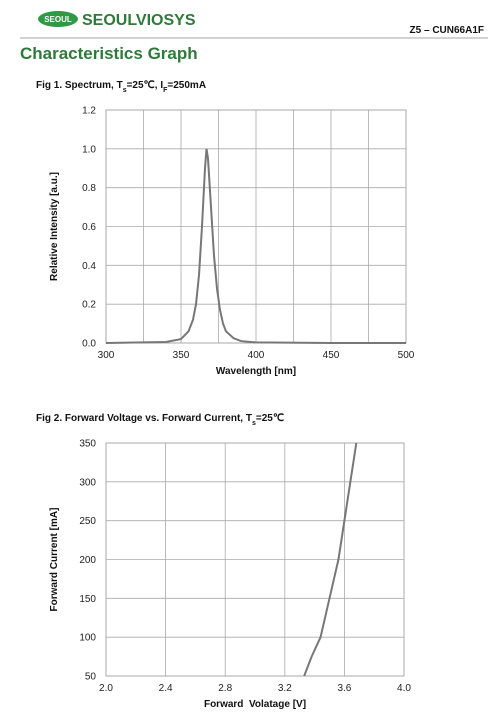  I want to click on y-tick-label: 0.4, so click(89, 266).